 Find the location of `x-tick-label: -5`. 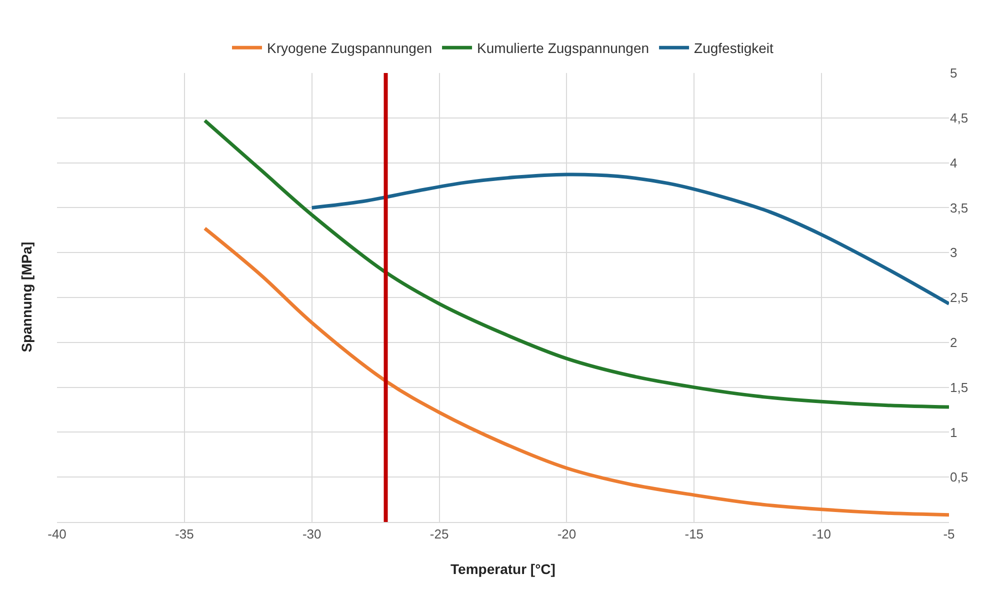

x-tick-label: -5 is located at coordinates (949, 534).